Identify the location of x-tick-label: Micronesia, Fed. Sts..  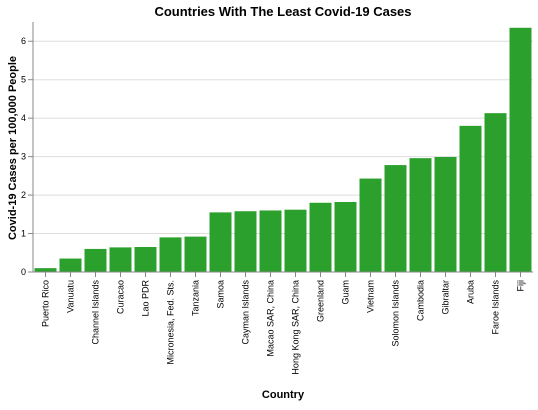
(171, 322).